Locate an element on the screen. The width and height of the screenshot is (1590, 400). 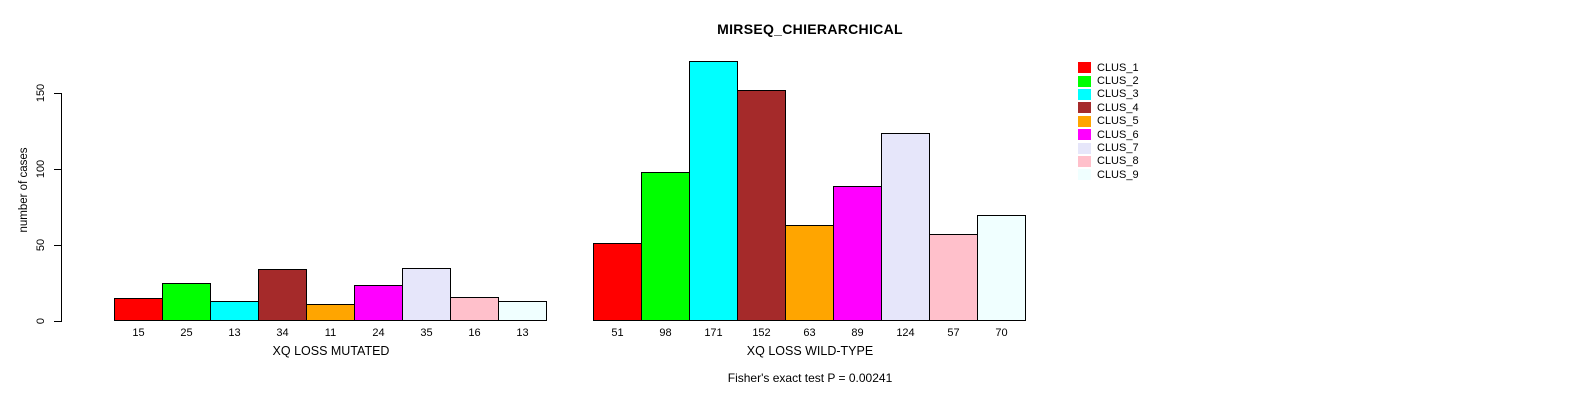
bar-value-label-clus-4-xq-loss-wild-type: 152 is located at coordinates (761, 333).